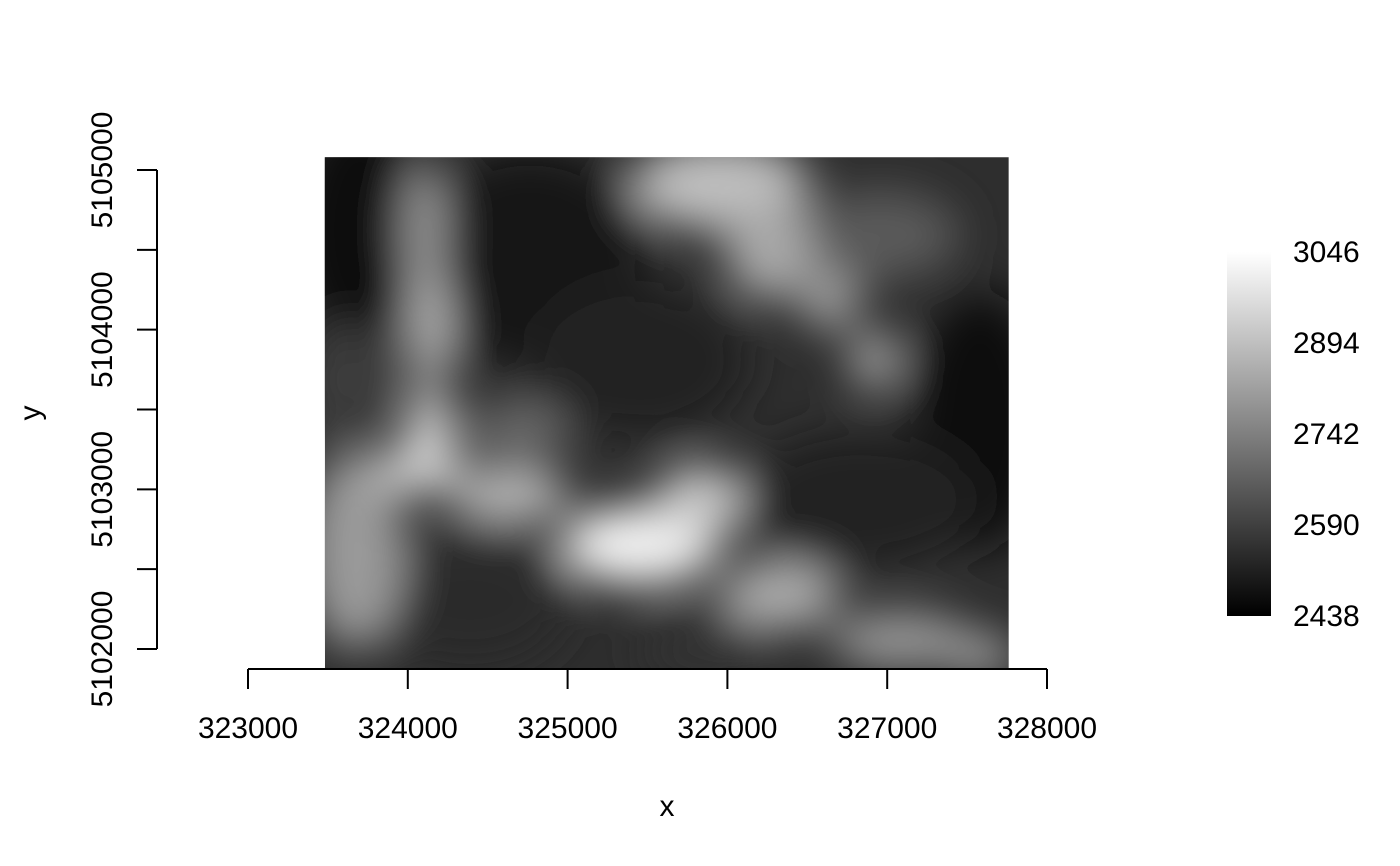 This screenshot has height=866, width=1400. Describe the element at coordinates (1249, 434) in the screenshot. I see `colorbar-gradient` at that location.